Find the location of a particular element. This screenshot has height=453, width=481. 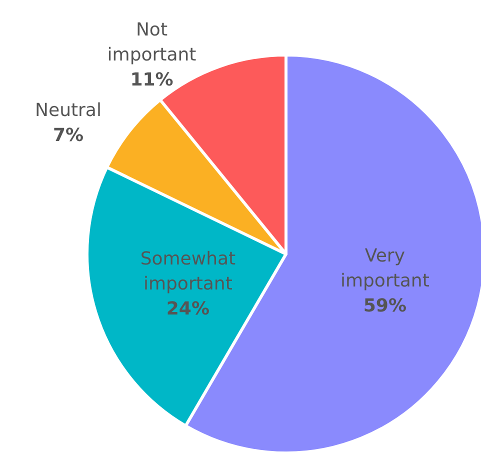

data-label: 11% is located at coordinates (152, 80).